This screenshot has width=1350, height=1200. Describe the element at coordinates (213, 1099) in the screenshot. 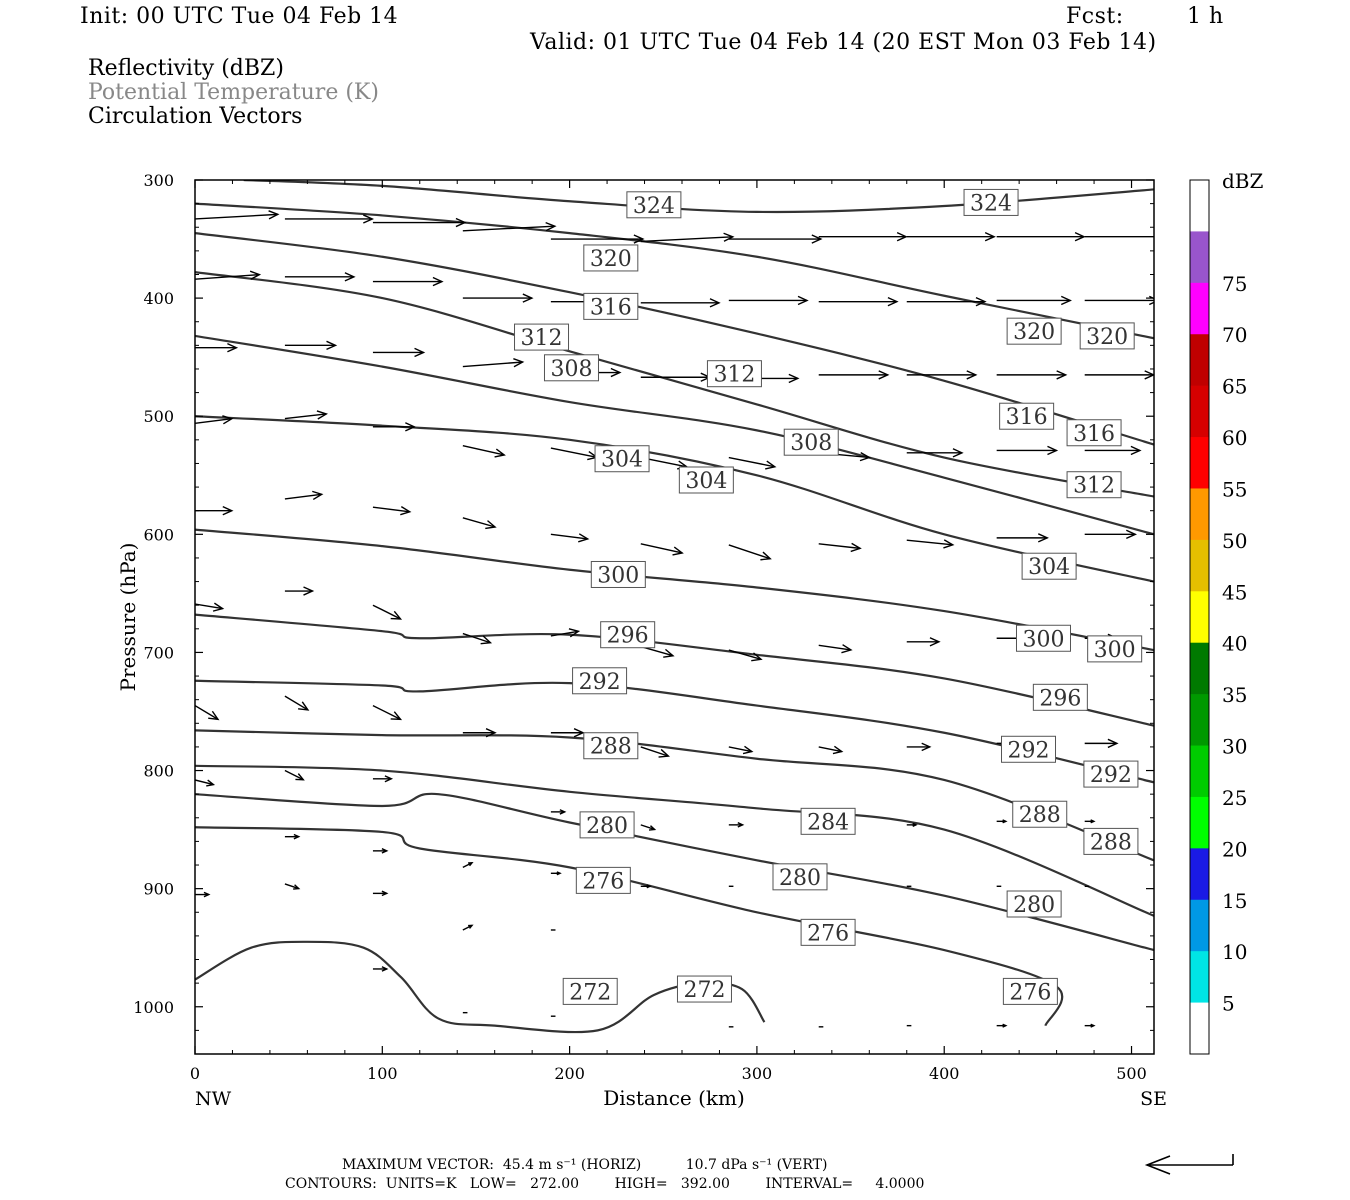

I see `x-end-label-nw: NW` at that location.